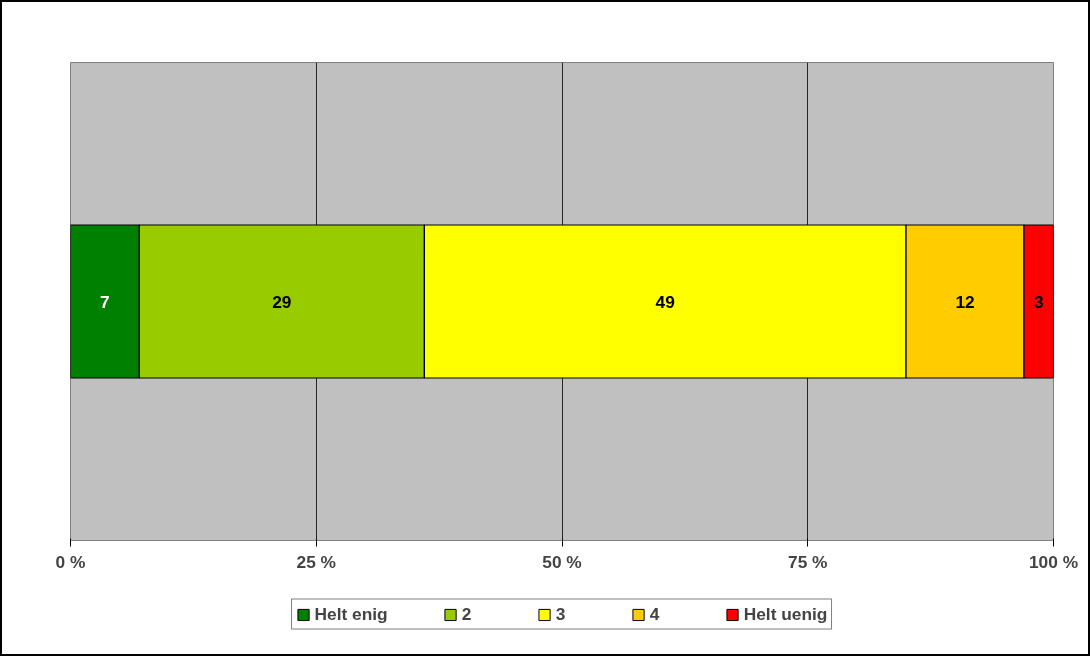  I want to click on data-label: 49, so click(665, 301).